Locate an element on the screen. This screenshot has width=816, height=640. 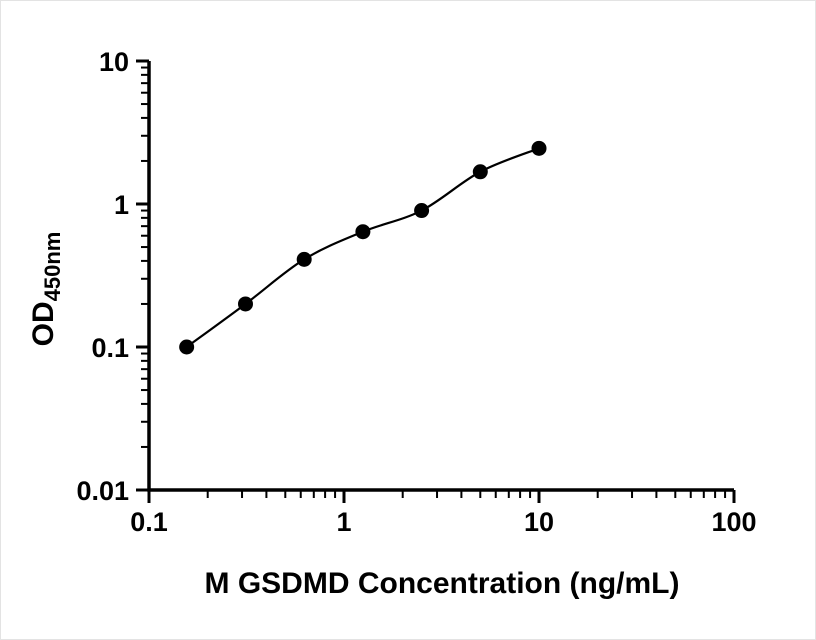
fit-curve is located at coordinates (363, 247).